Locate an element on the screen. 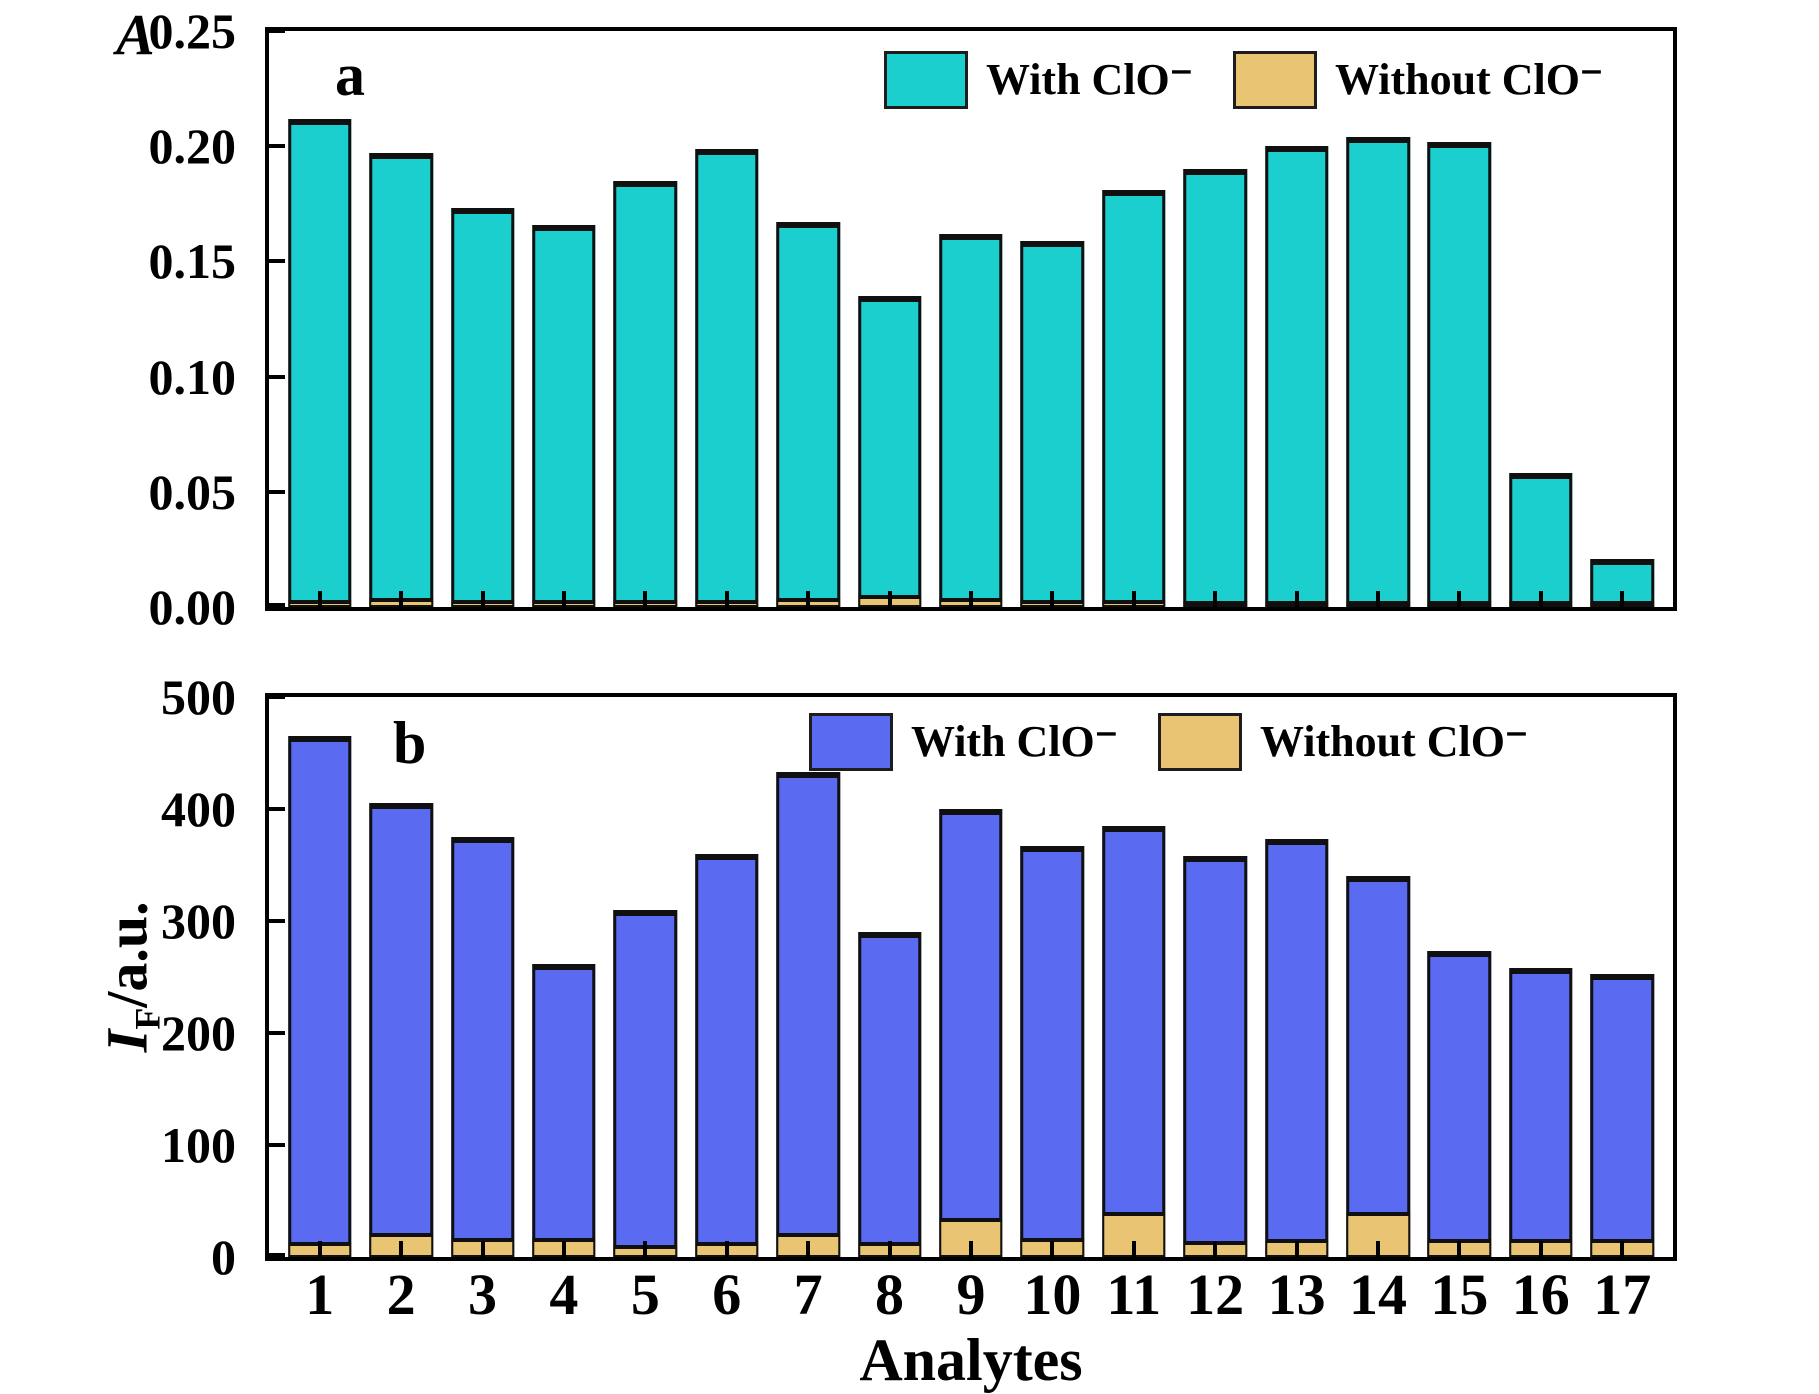 This screenshot has height=1394, width=1819. x-tick-label-13: 13 is located at coordinates (1296, 1294).